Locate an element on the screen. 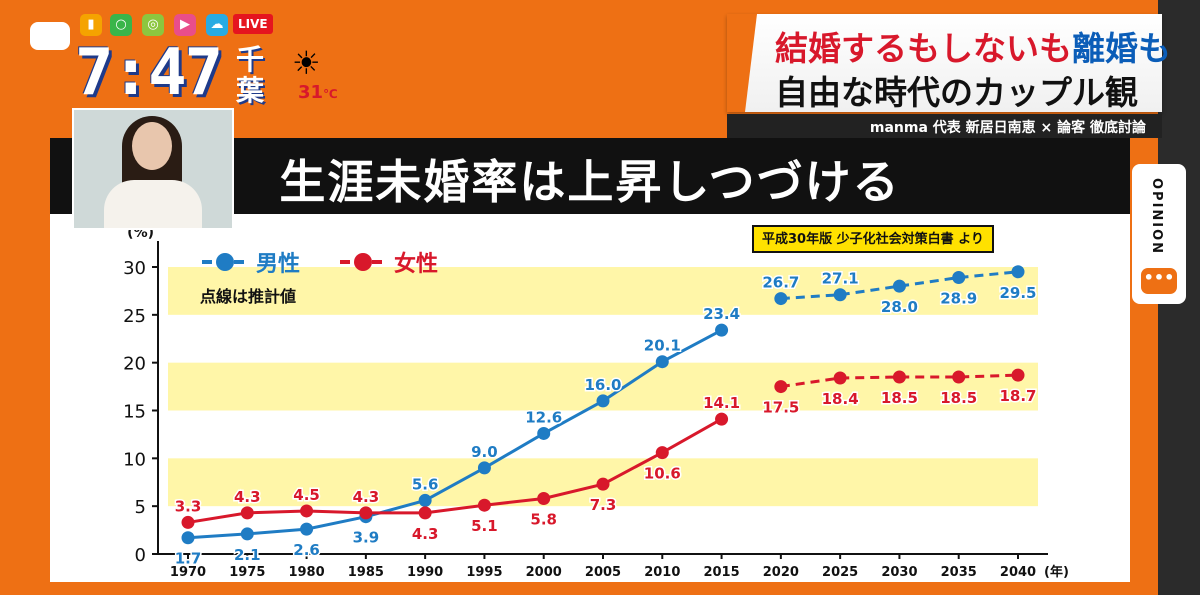 The width and height of the screenshot is (1200, 595). headline-panel: 結婚するもしないも離婚も 自由な時代のカップル観 is located at coordinates (949, 63).